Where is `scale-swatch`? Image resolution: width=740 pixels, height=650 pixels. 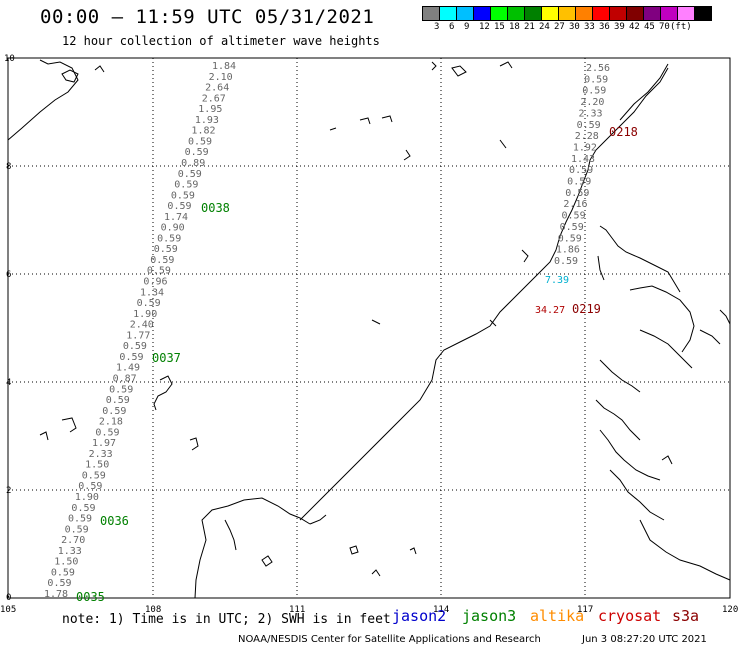 scale-swatch is located at coordinates (703, 13).